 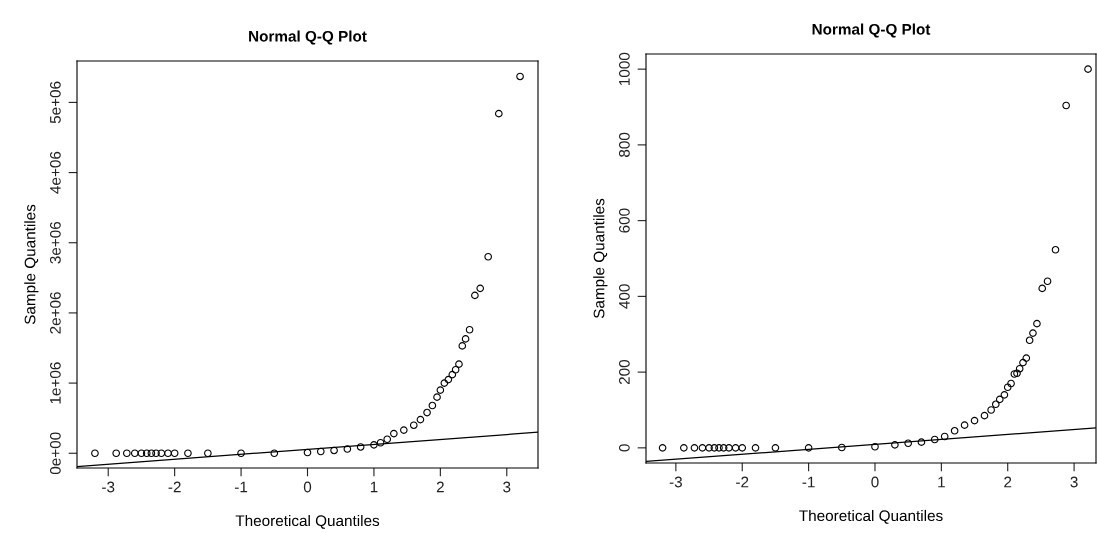 I want to click on y-tick-label: 2e+06, so click(x=55, y=313).